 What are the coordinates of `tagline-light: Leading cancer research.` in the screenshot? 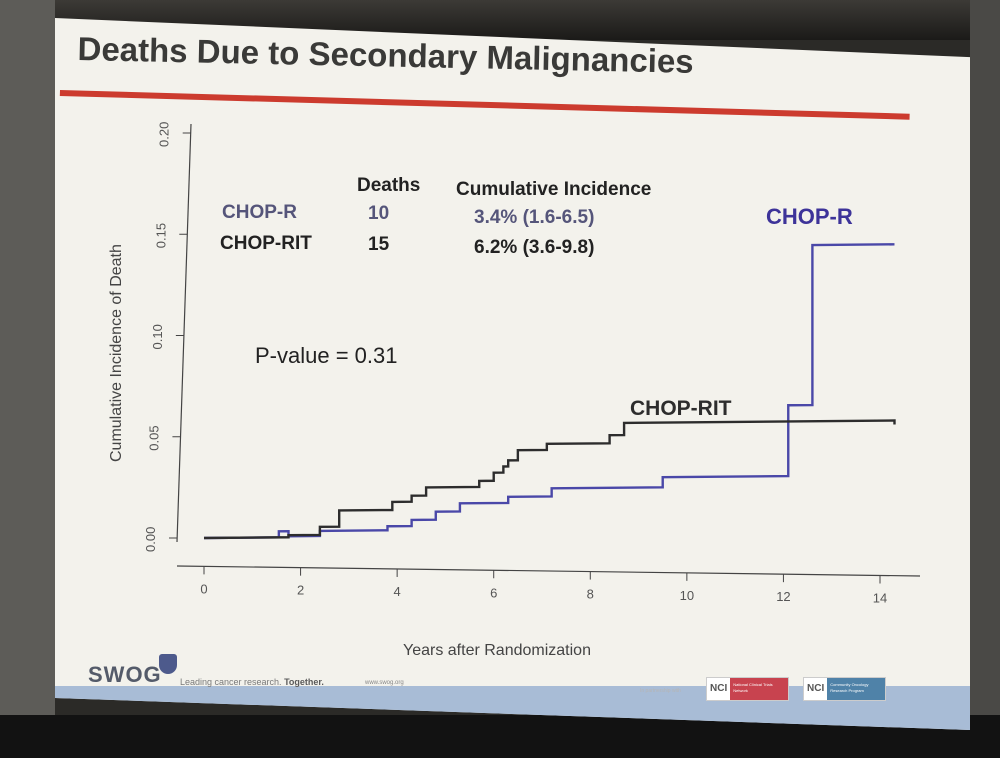 It's located at (232, 682).